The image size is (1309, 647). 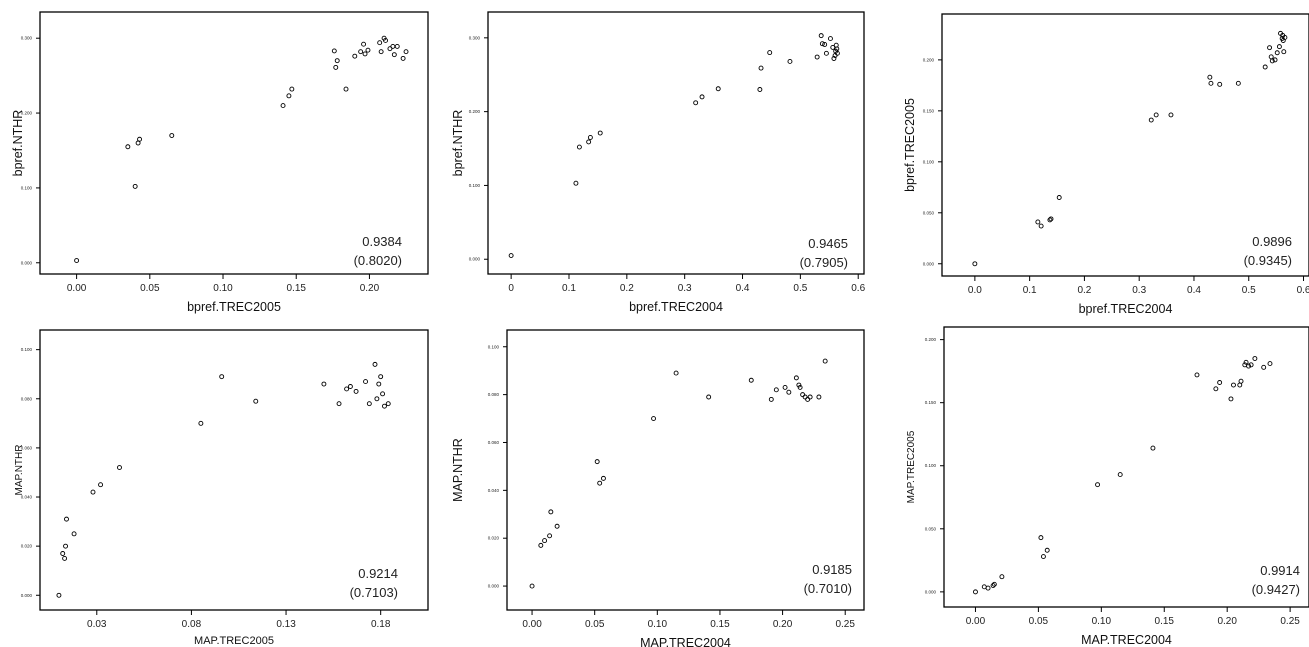 I want to click on x-tick-label: 0, so click(x=511, y=288).